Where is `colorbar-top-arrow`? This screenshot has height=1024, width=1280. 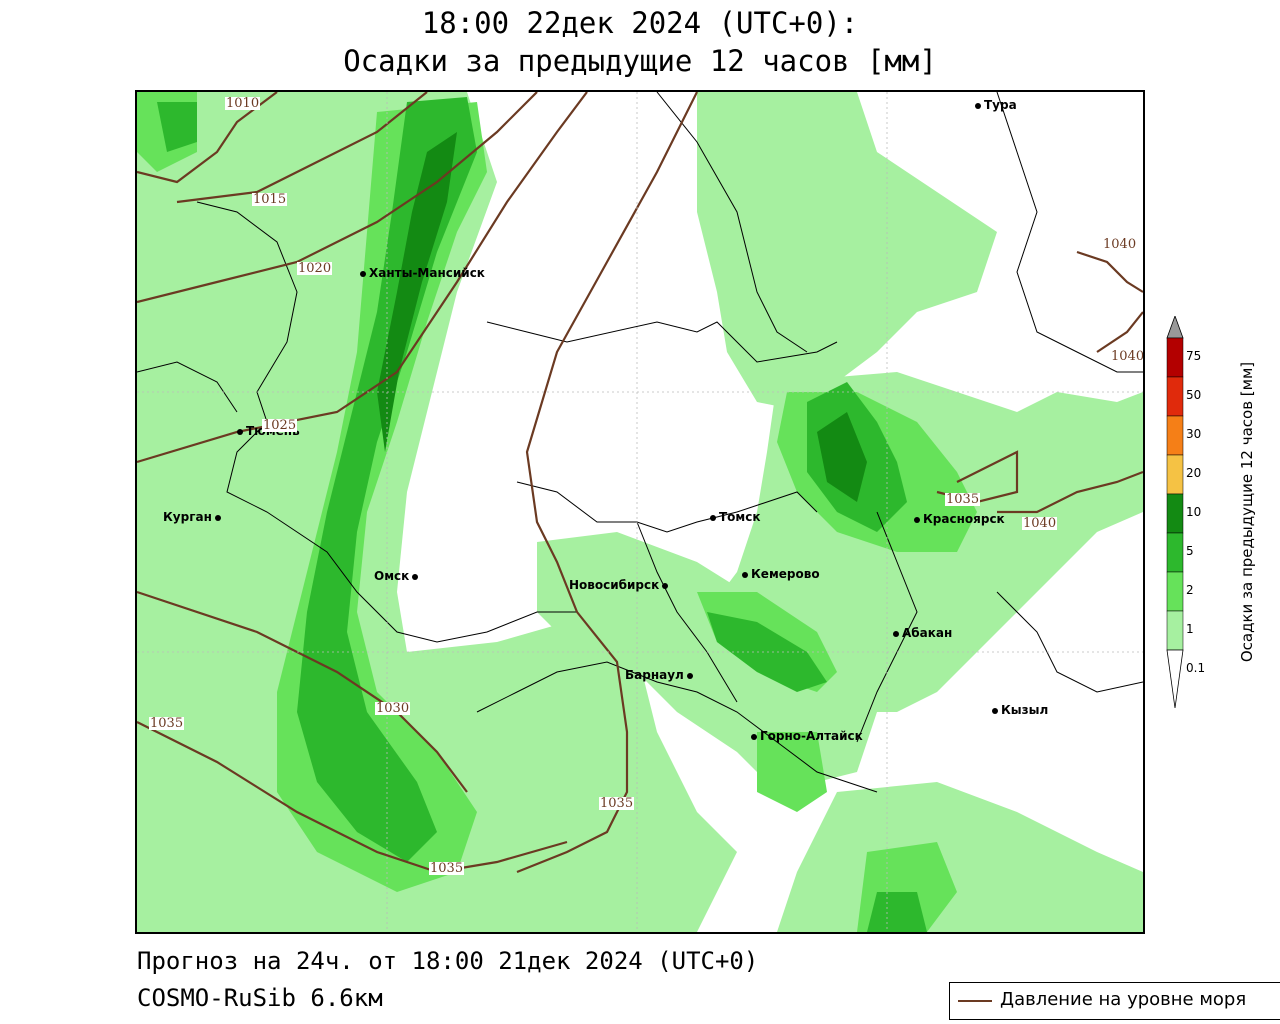
colorbar-top-arrow is located at coordinates (1175, 327).